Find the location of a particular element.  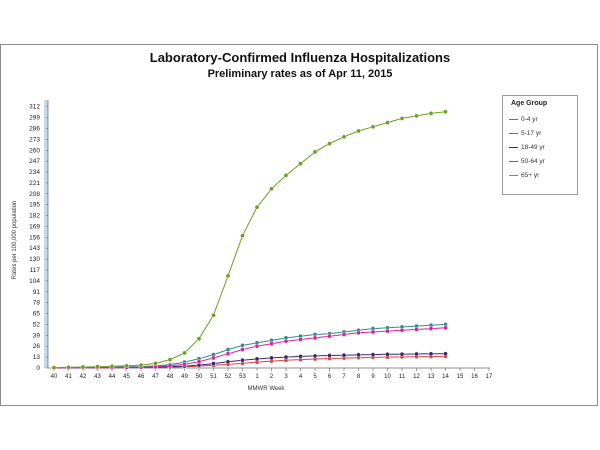

x-tick-label: 14 is located at coordinates (445, 377).